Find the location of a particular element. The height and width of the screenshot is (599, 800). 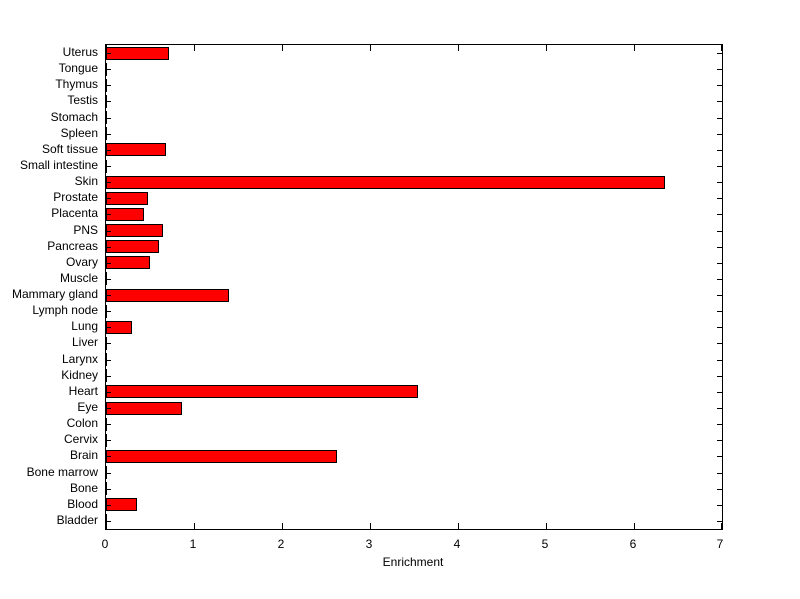

y-tick-label-bladder: Bladder is located at coordinates (77, 519).